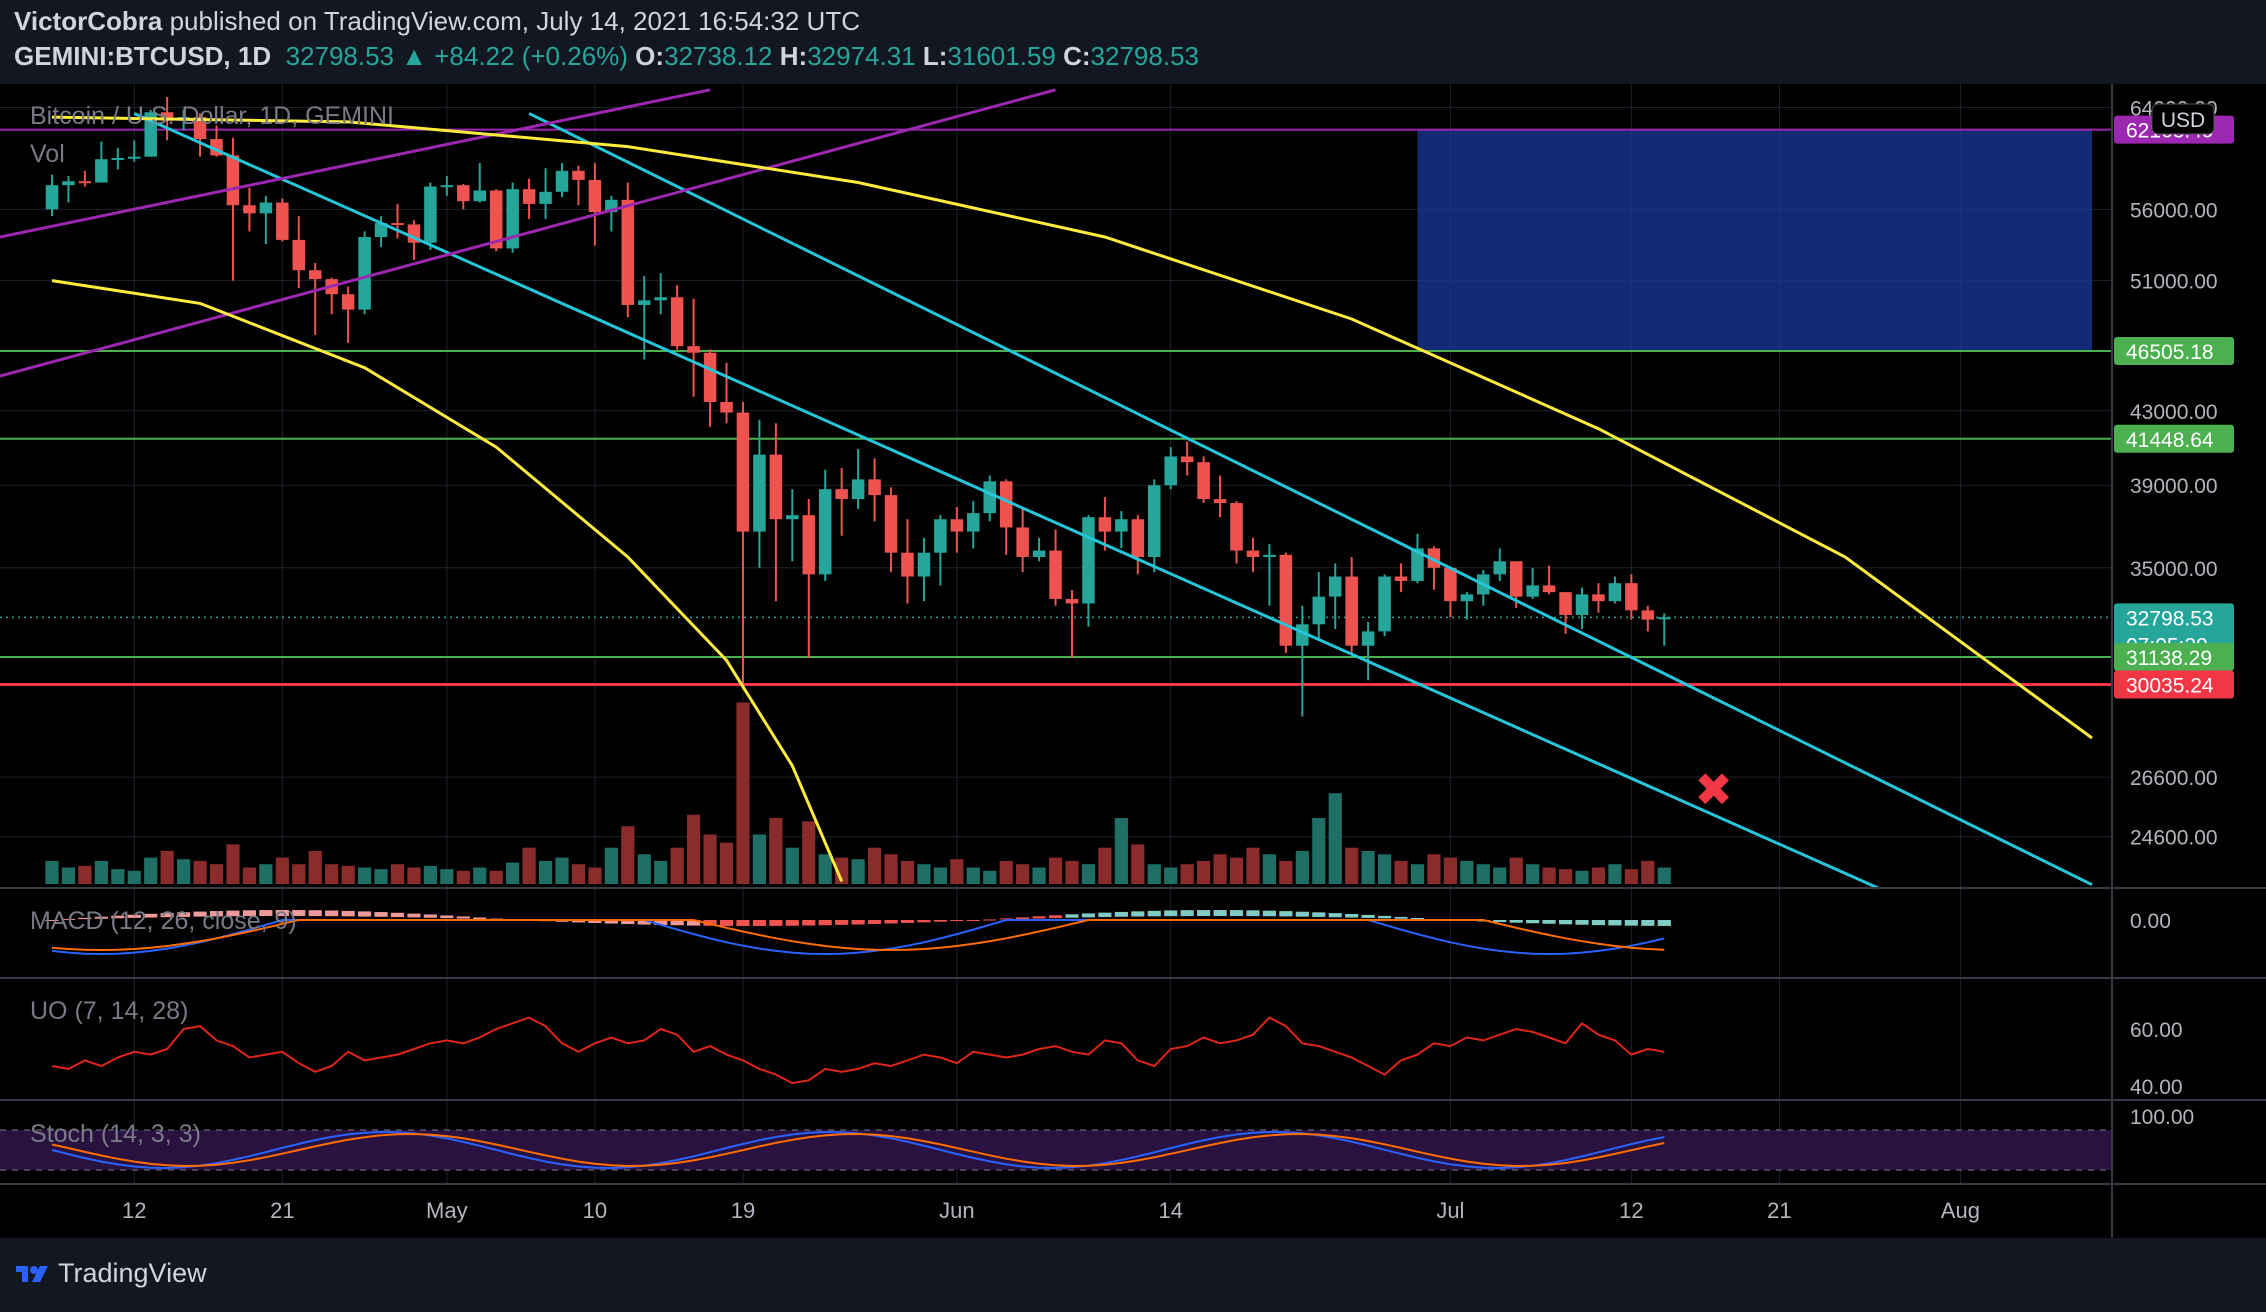  What do you see at coordinates (212, 116) in the screenshot?
I see `legend-title: Bitcoin / U.S. Dollar, 1D, GEMINI` at bounding box center [212, 116].